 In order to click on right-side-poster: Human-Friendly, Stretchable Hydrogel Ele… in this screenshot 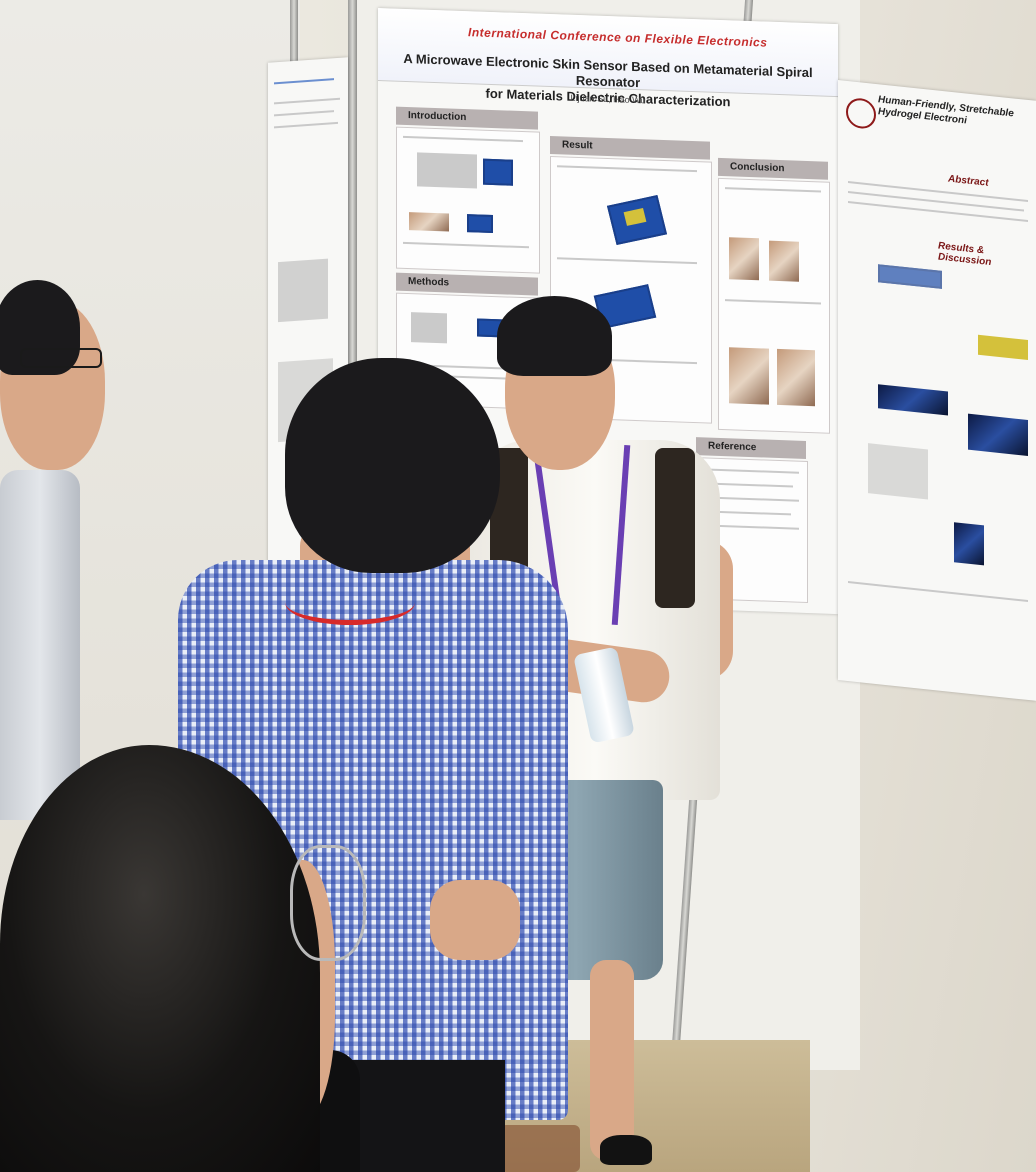, I will do `click(937, 390)`.